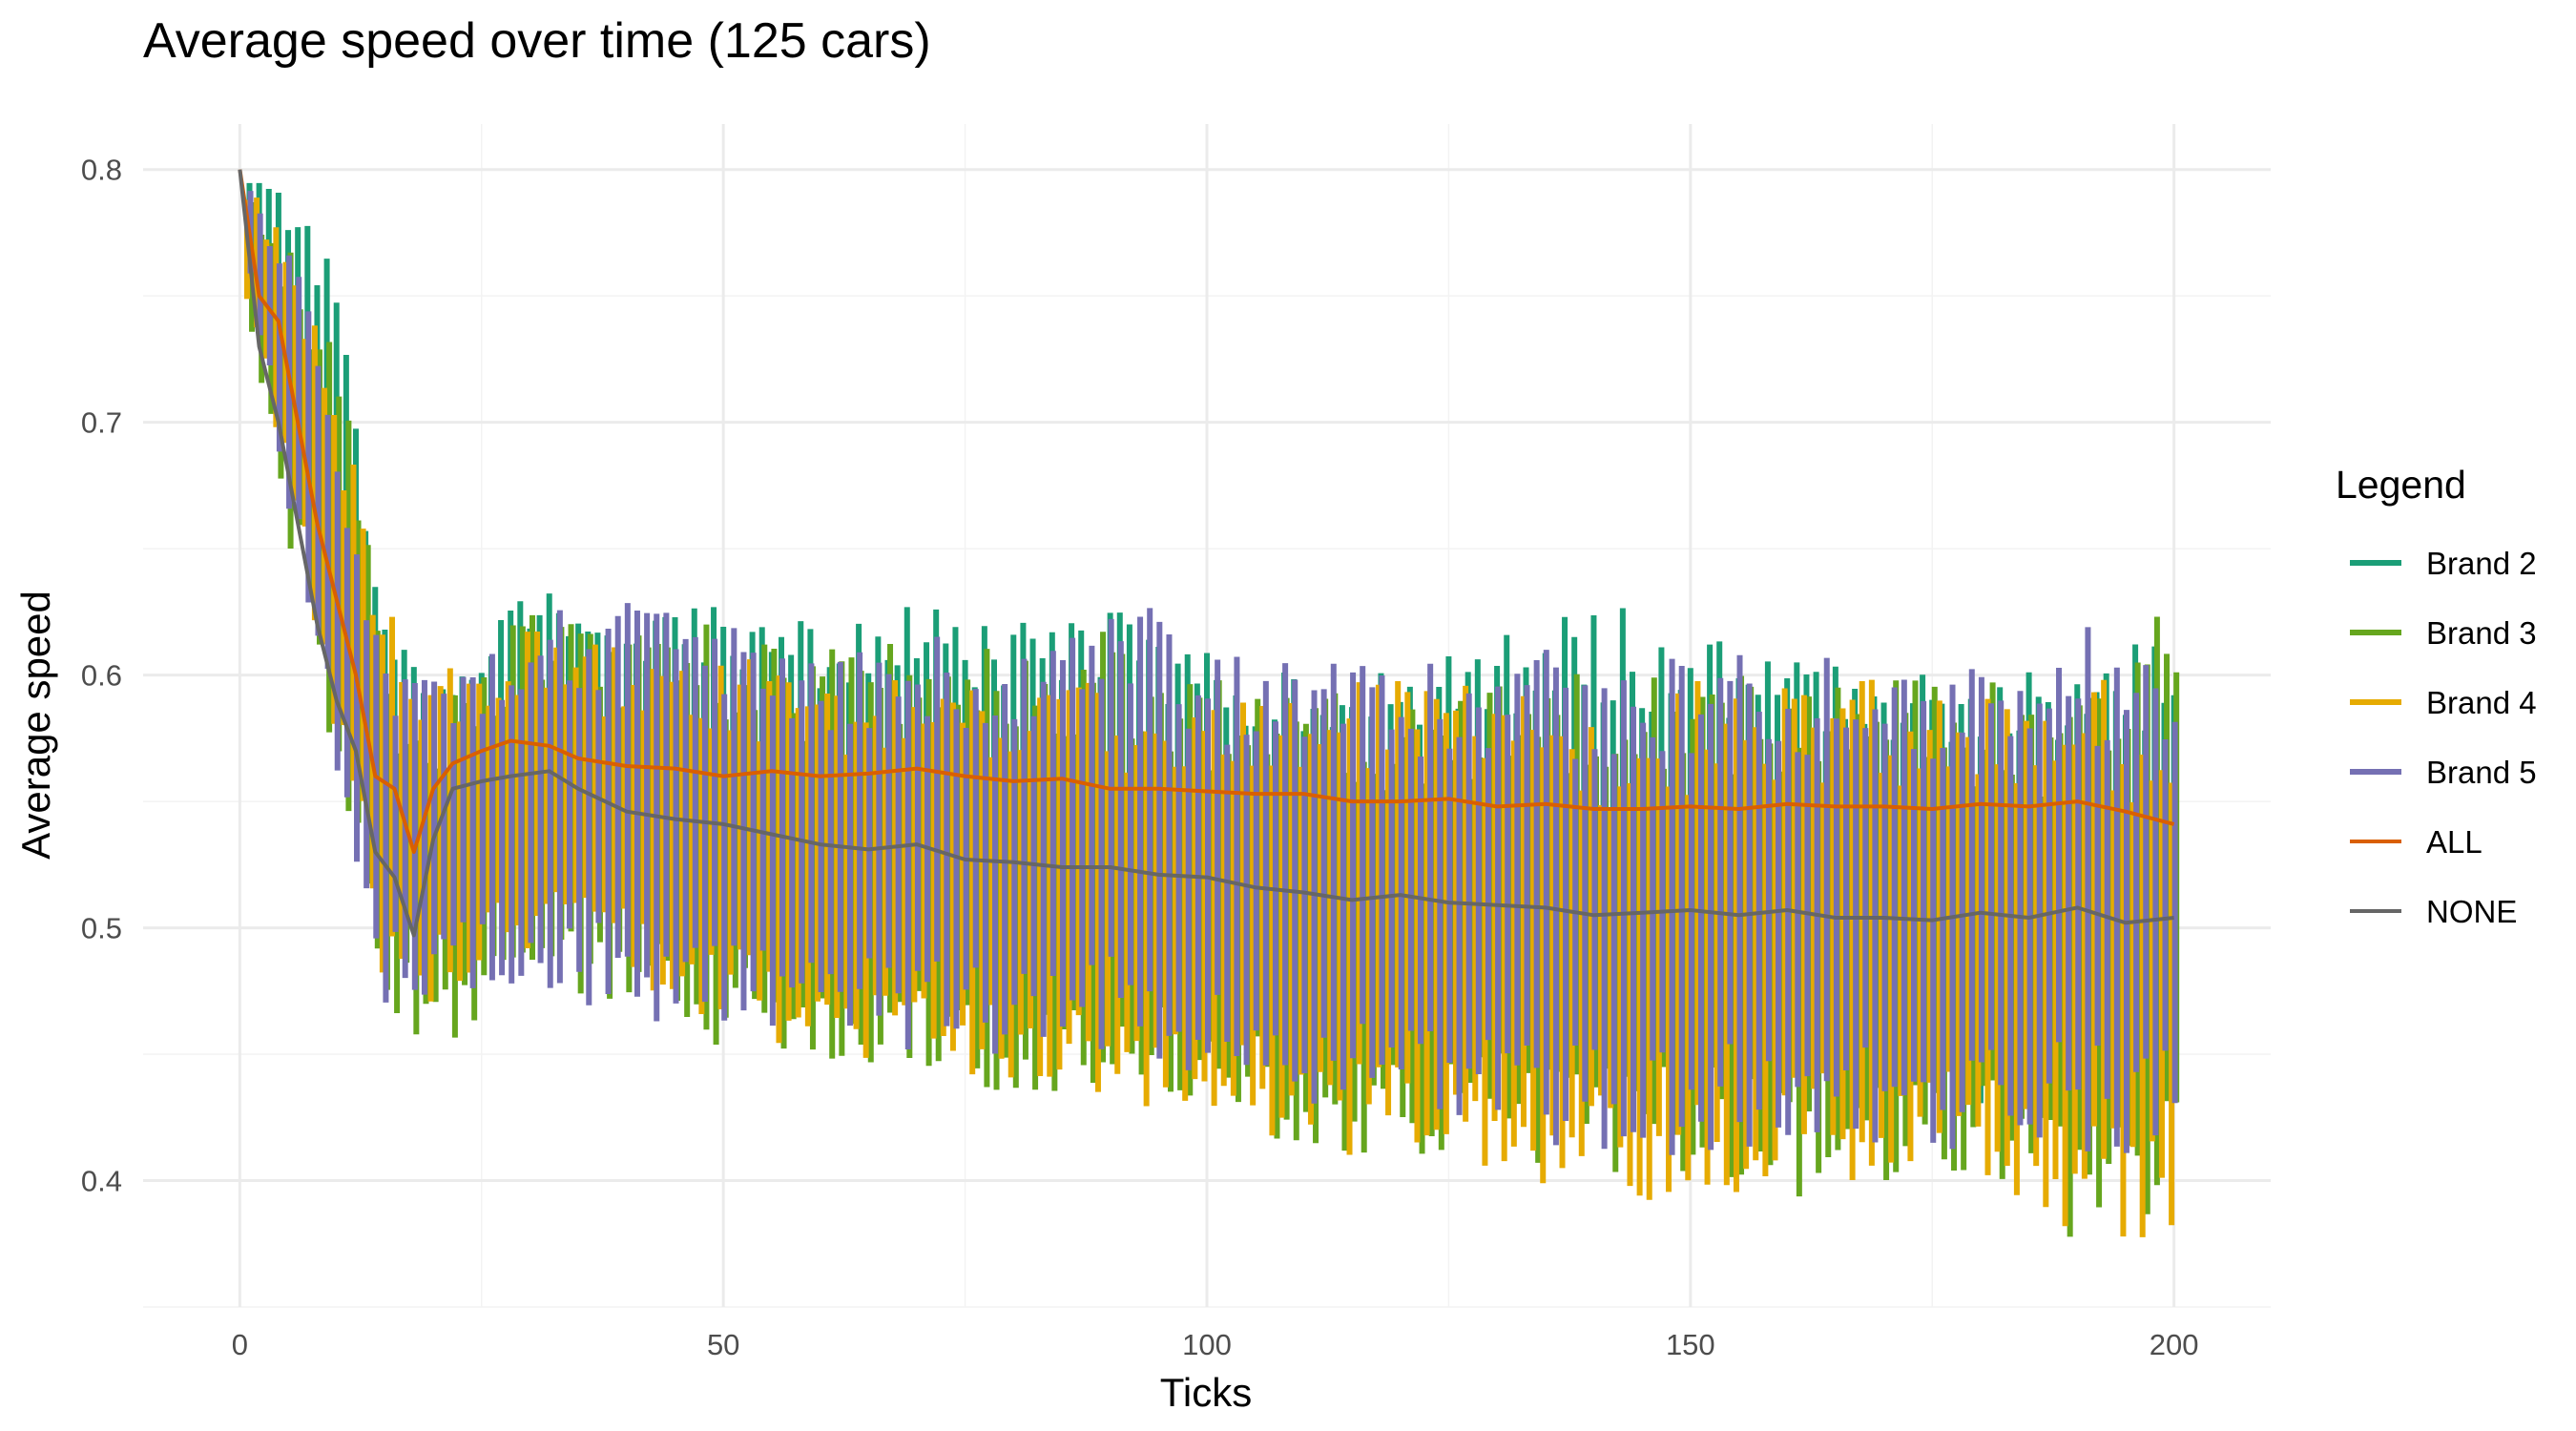 This screenshot has height=1431, width=2576. Describe the element at coordinates (1207, 1344) in the screenshot. I see `x-tick-label: 100` at that location.